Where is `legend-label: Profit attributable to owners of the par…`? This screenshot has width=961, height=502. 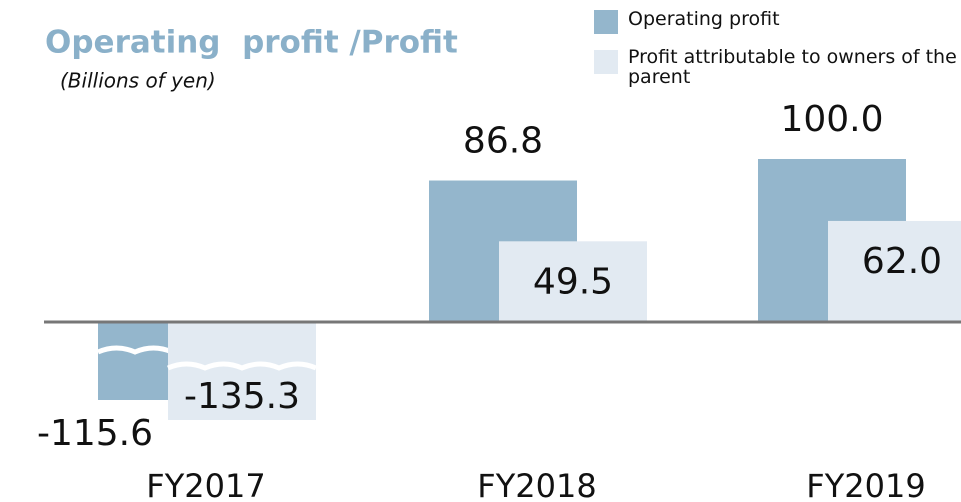
legend-label: Profit attributable to owners of the par… is located at coordinates (792, 67).